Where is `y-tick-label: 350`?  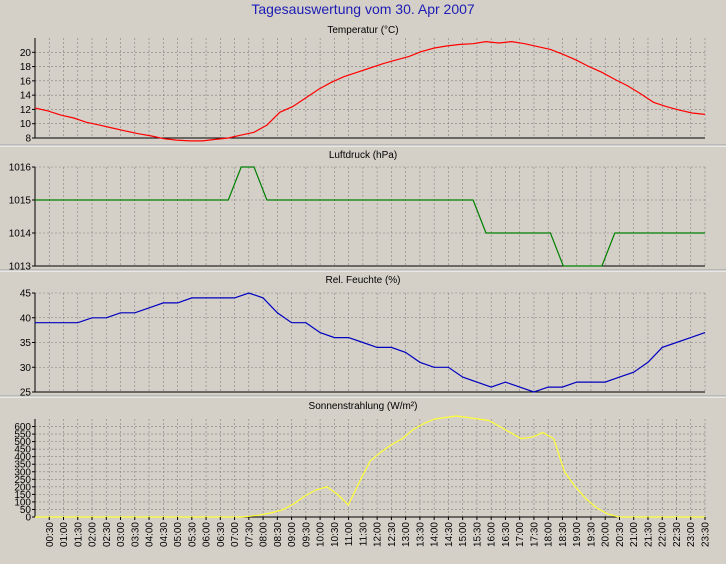
y-tick-label: 350 is located at coordinates (22, 465).